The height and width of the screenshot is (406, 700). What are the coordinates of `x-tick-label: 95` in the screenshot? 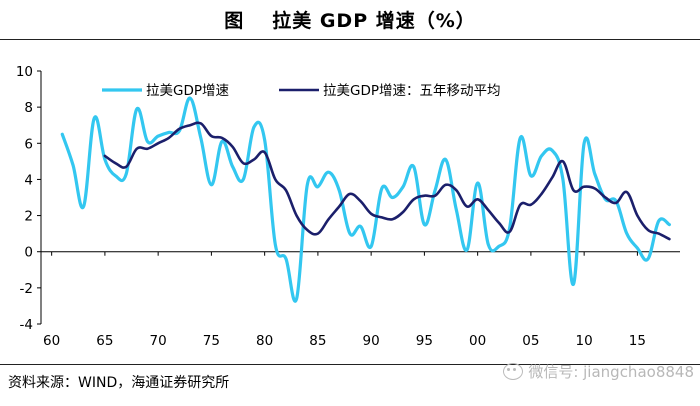 It's located at (424, 341).